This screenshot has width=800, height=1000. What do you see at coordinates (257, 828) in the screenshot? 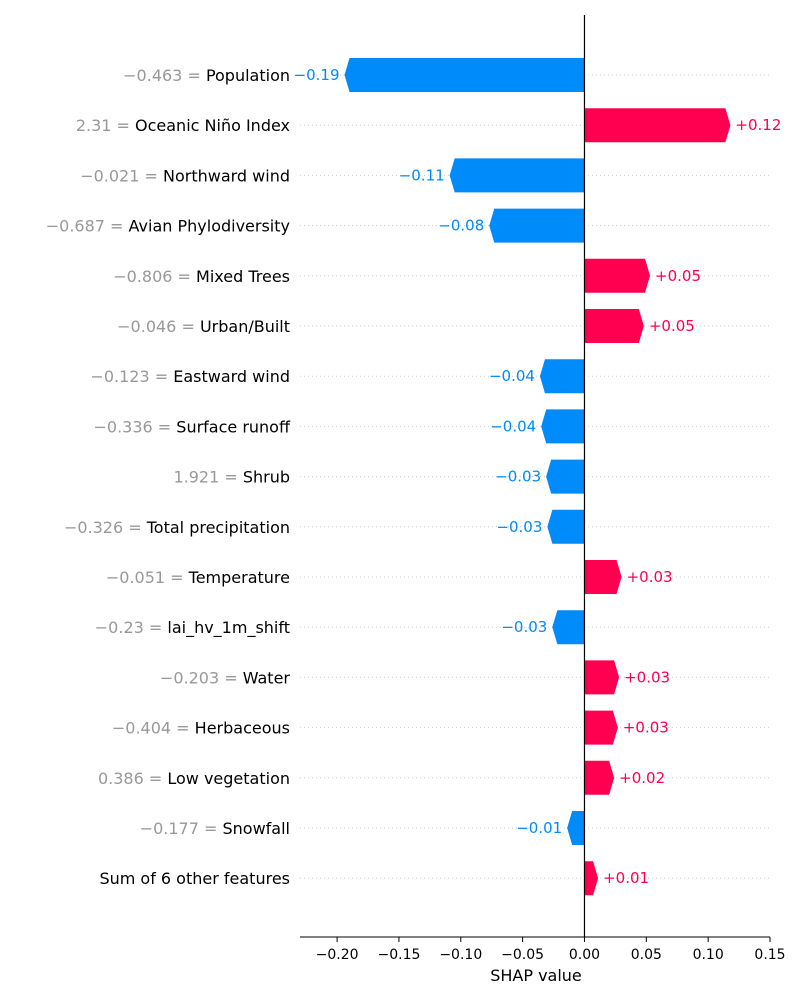
I see `feature-name: Snowfall` at bounding box center [257, 828].